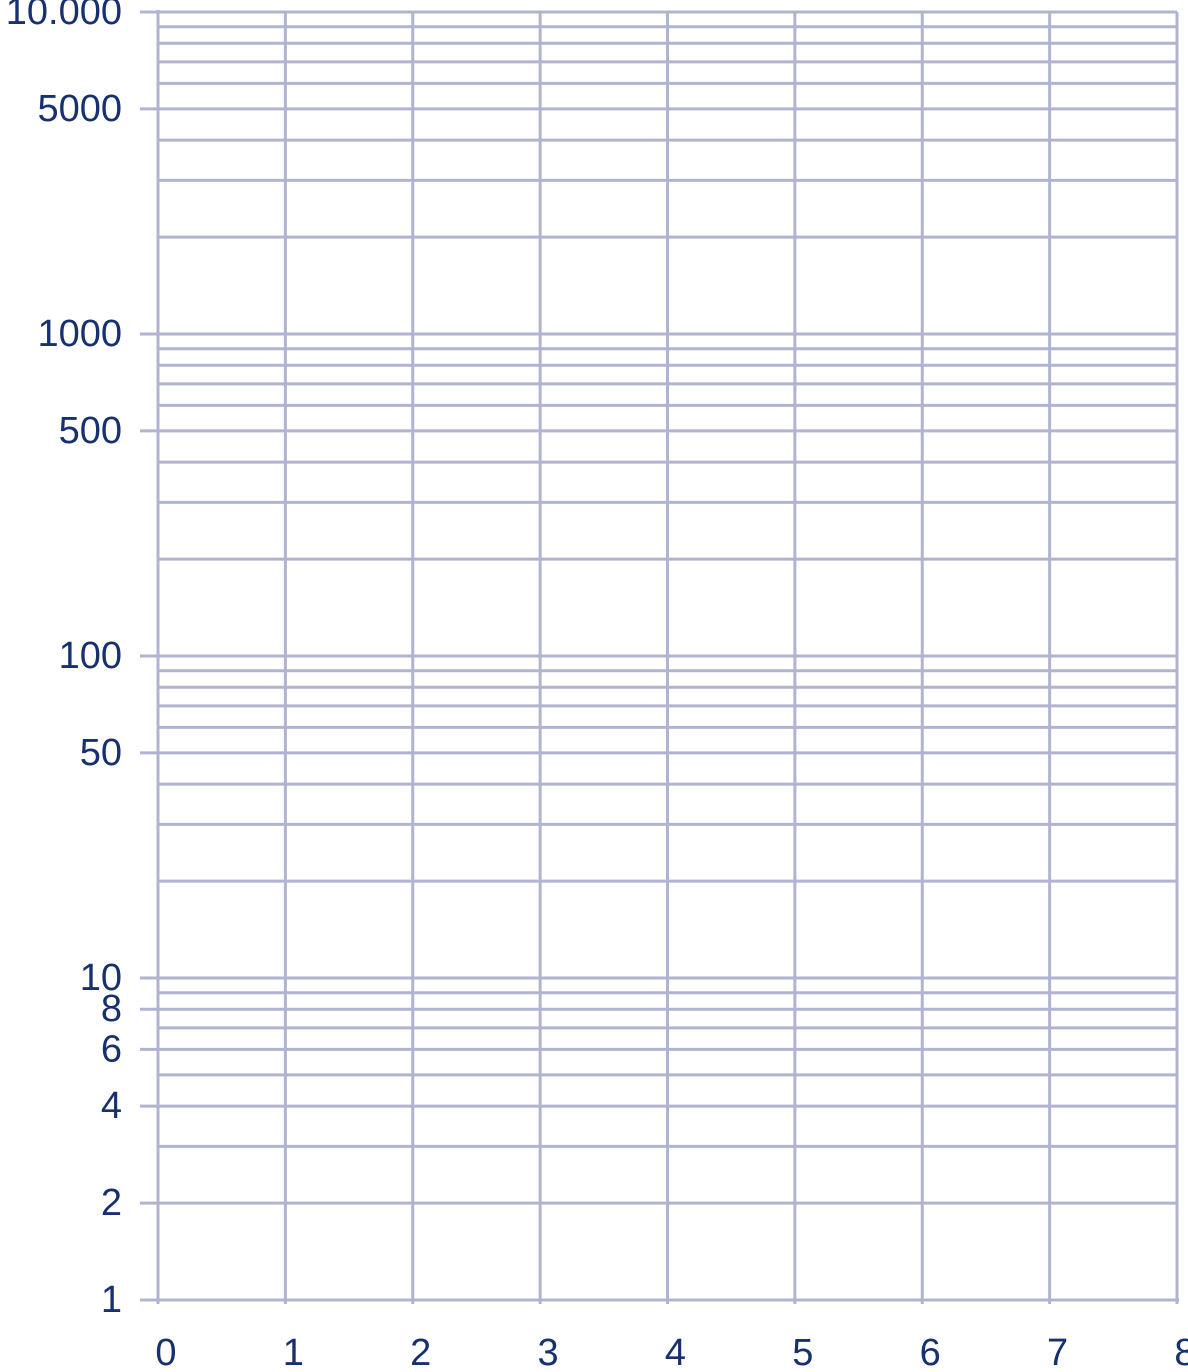 Image resolution: width=1188 pixels, height=1372 pixels. Describe the element at coordinates (675, 1352) in the screenshot. I see `x-tick-label: 4` at that location.